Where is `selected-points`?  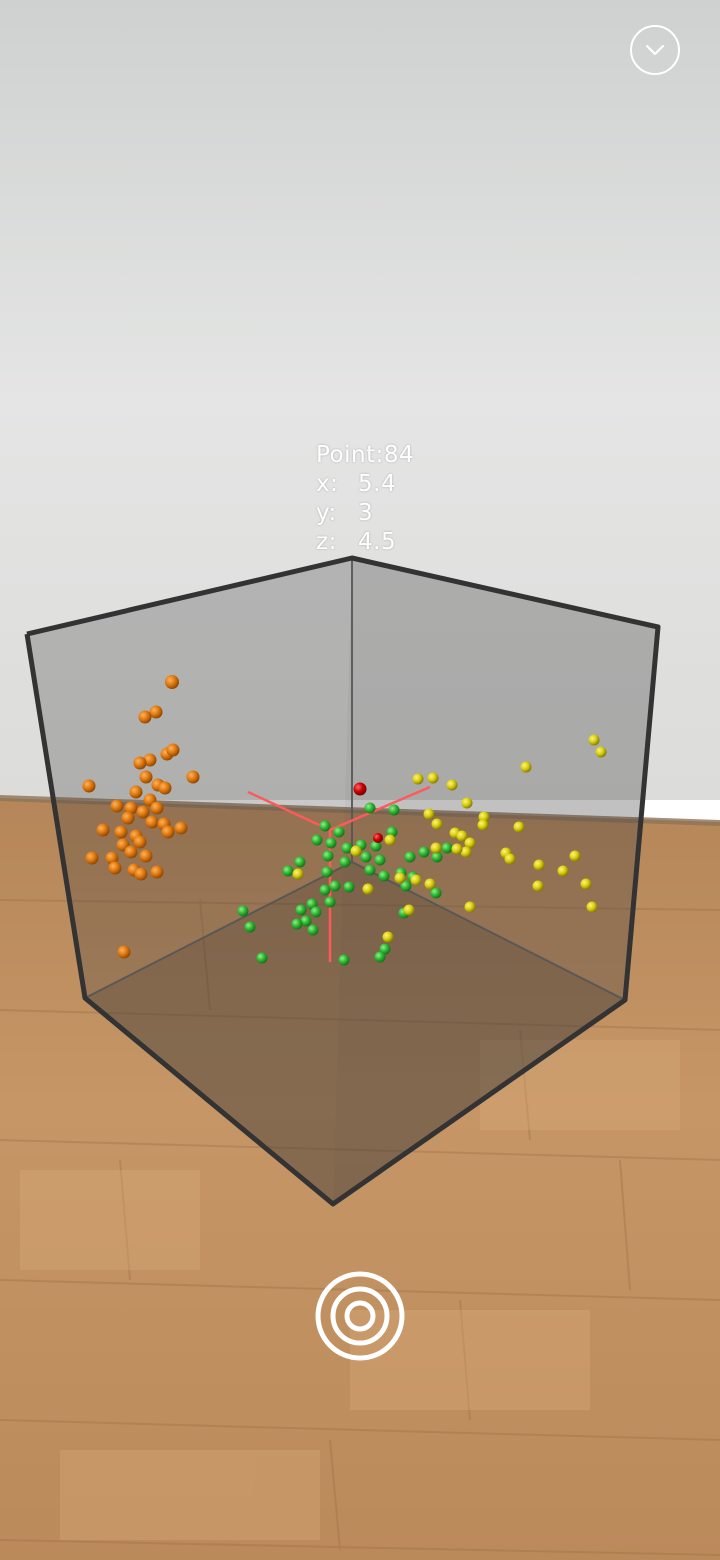
selected-points is located at coordinates (368, 812).